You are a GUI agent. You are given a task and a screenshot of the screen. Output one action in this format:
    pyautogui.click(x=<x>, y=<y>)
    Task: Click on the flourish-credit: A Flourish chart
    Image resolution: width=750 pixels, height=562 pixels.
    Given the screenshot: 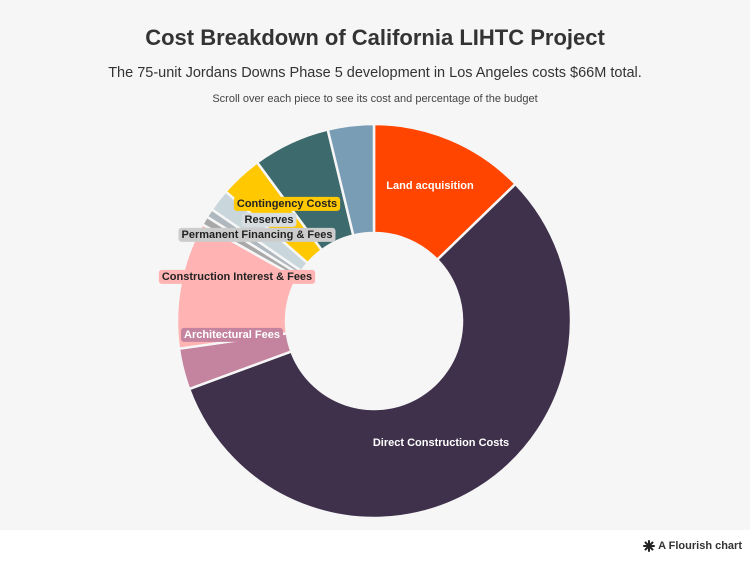 What is the action you would take?
    pyautogui.click(x=692, y=546)
    